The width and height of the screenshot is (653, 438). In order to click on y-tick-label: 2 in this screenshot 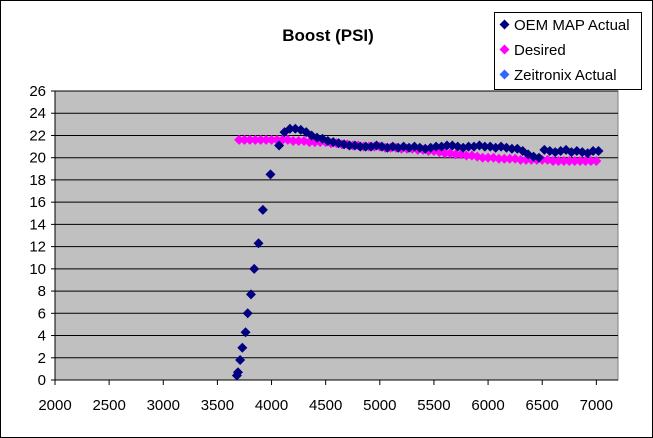, I will do `click(42, 358)`.